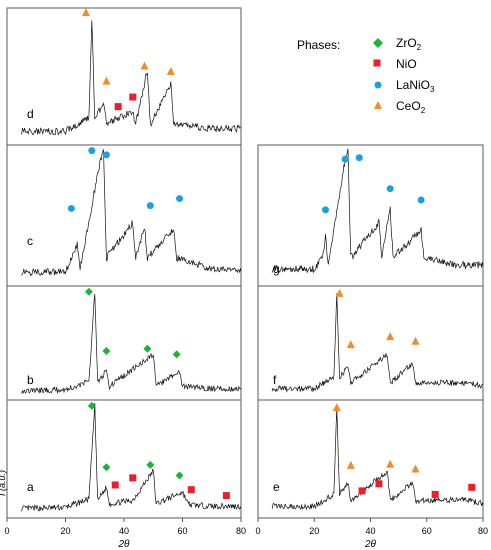 Image resolution: width=491 pixels, height=550 pixels. What do you see at coordinates (432, 89) in the screenshot?
I see `legend-sub-lanio3: 3` at bounding box center [432, 89].